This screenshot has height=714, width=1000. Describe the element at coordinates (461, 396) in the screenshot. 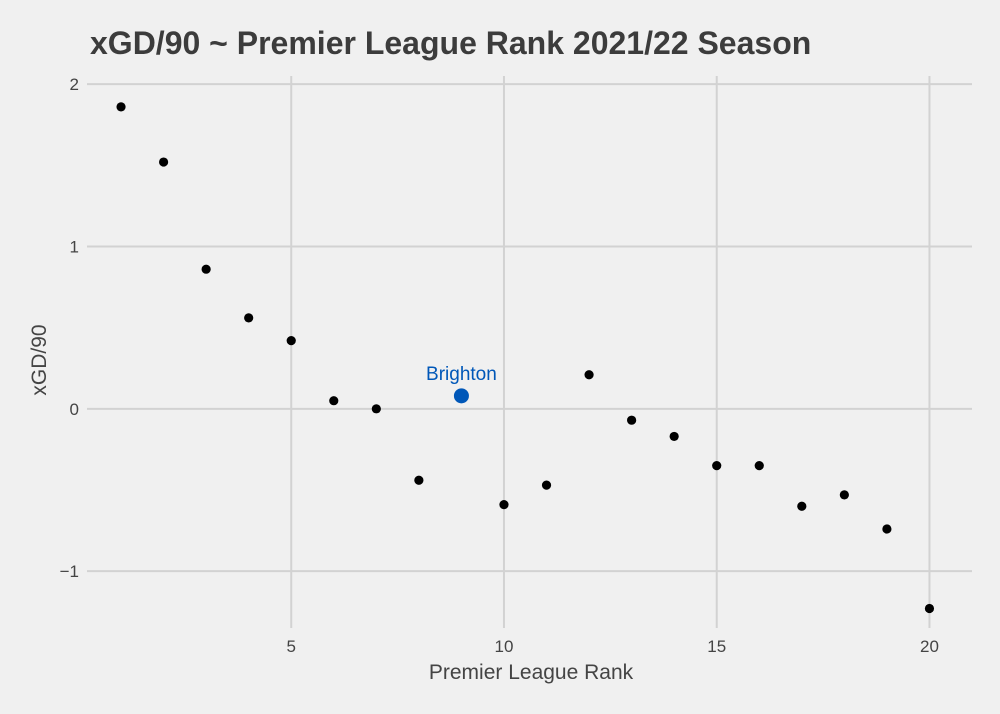

I see `highlight-point` at that location.